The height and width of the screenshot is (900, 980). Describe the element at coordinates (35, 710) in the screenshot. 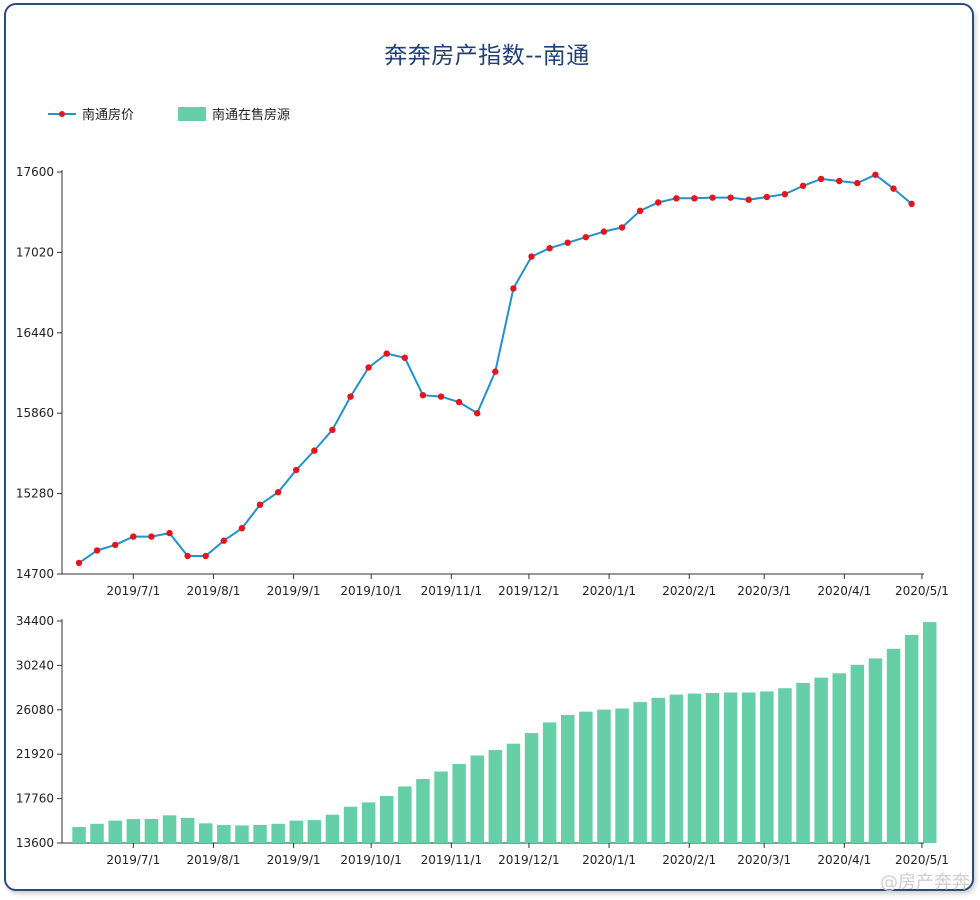

I see `bar-y-tick-label: 26080` at that location.